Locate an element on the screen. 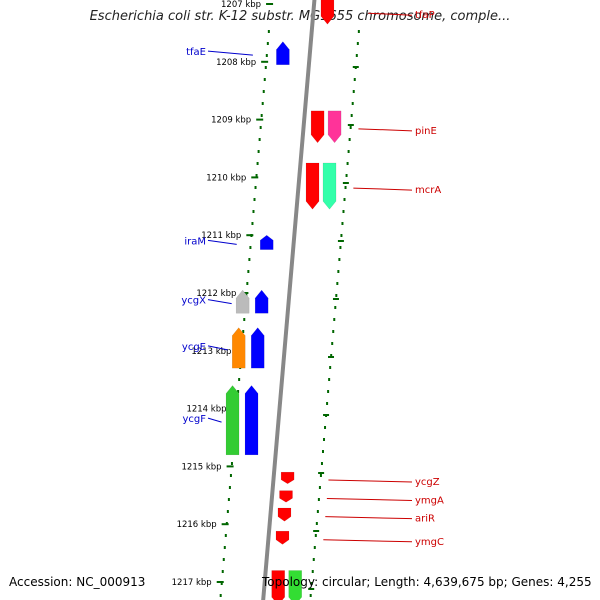  gene-forward-ariR is located at coordinates (284, 514).